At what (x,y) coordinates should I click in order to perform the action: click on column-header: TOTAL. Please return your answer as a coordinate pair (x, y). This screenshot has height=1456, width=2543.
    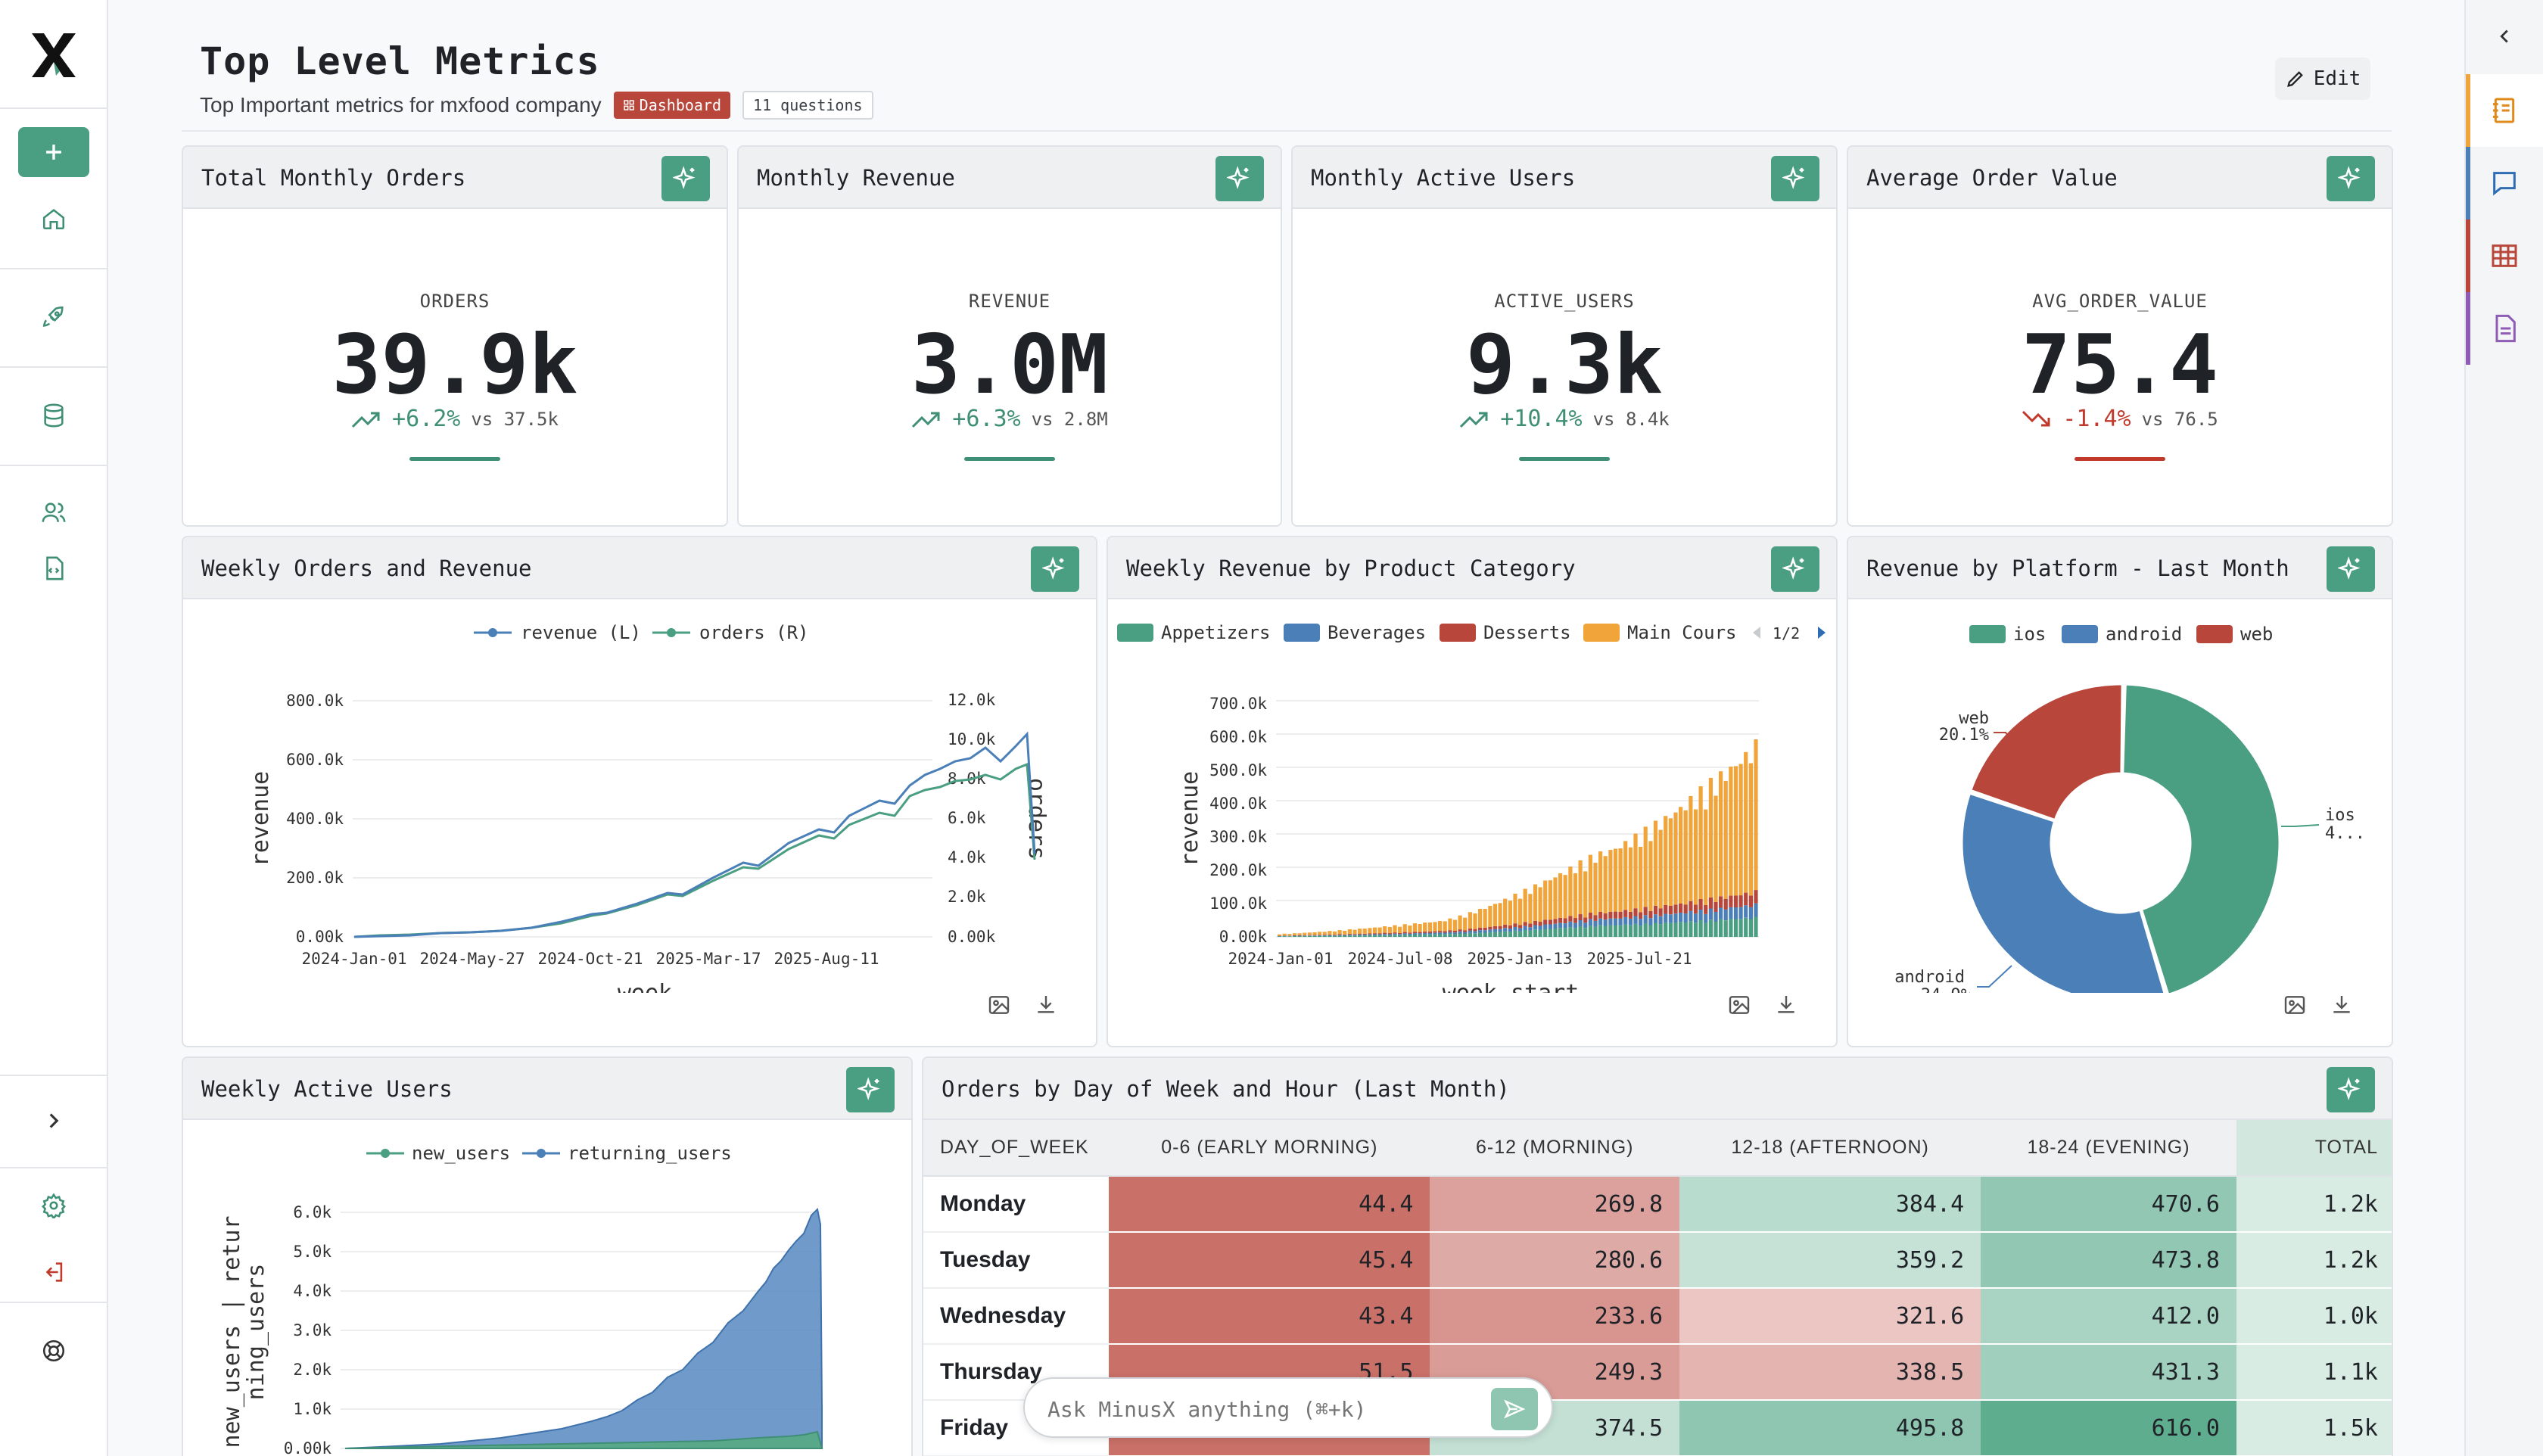
    Looking at the image, I should click on (2314, 1148).